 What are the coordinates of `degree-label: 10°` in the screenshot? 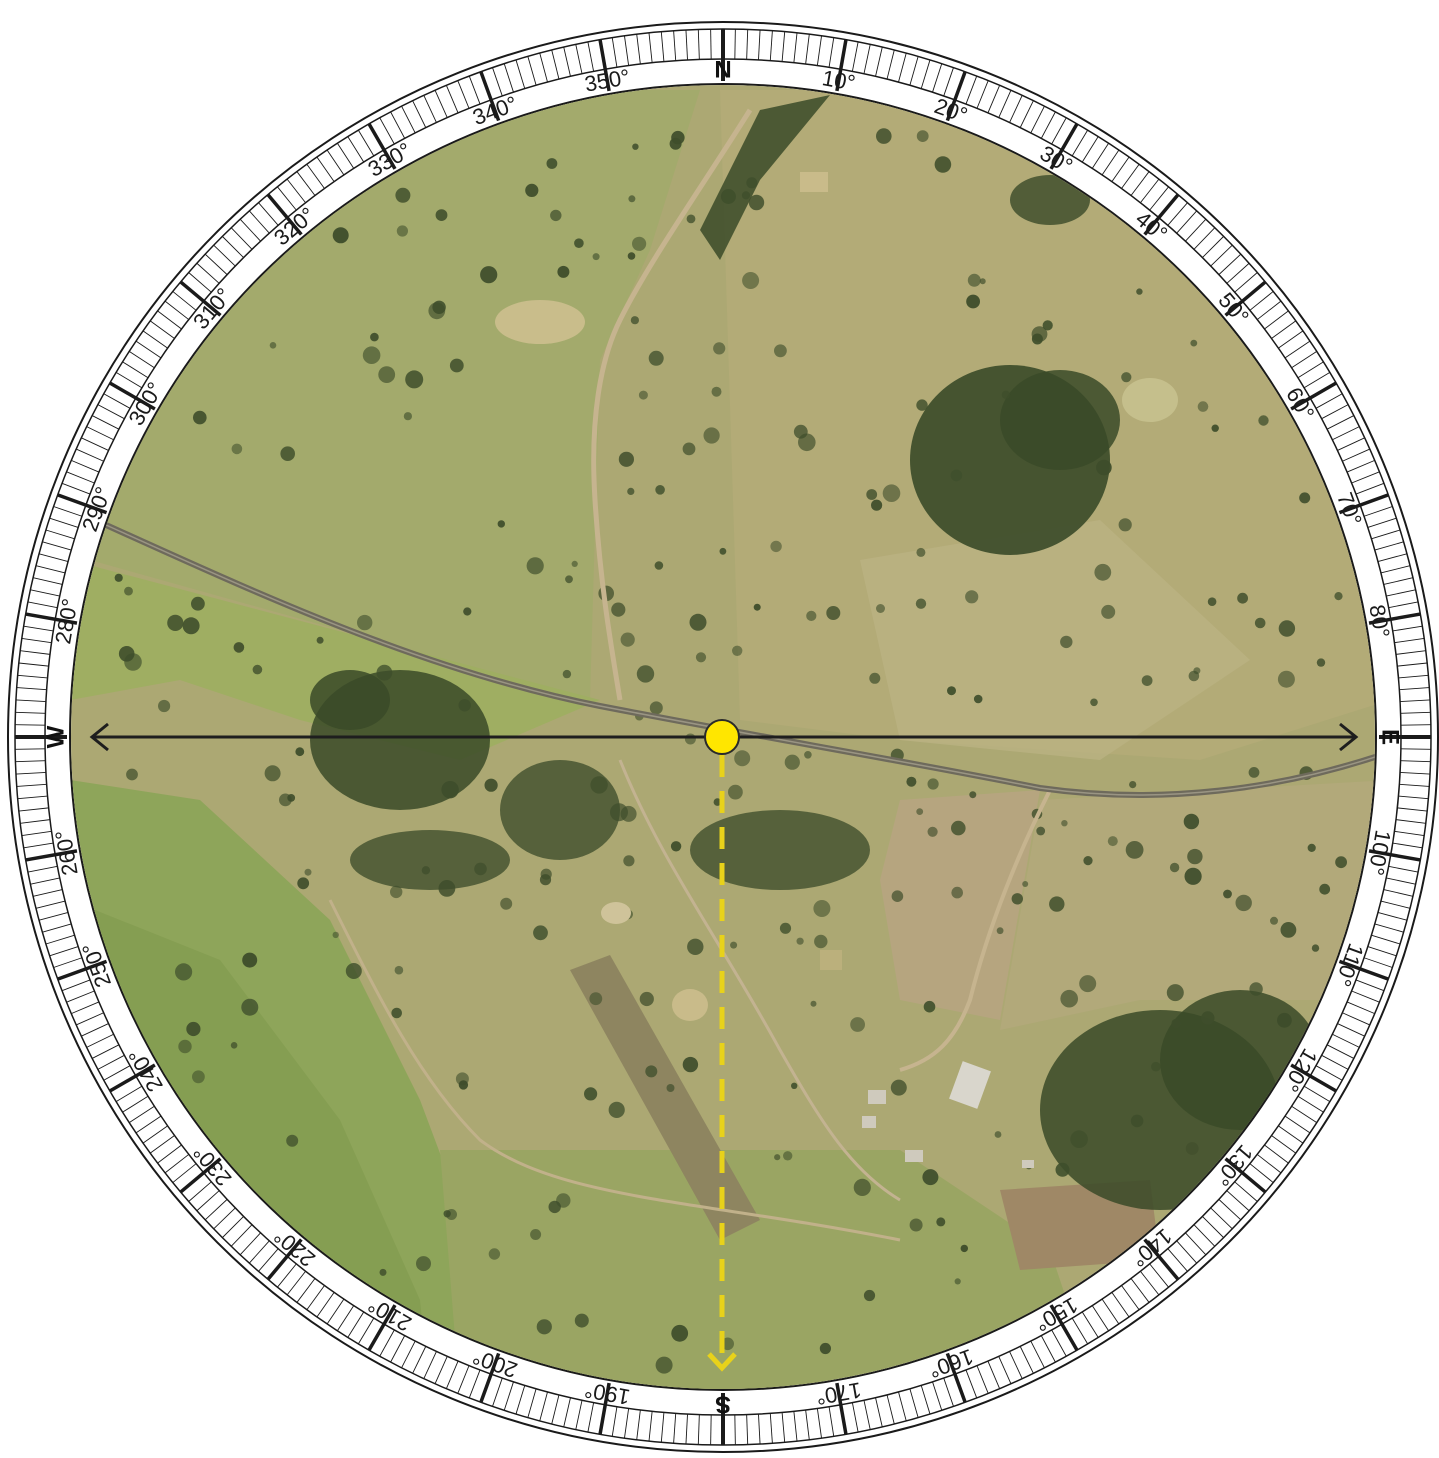 It's located at (838, 80).